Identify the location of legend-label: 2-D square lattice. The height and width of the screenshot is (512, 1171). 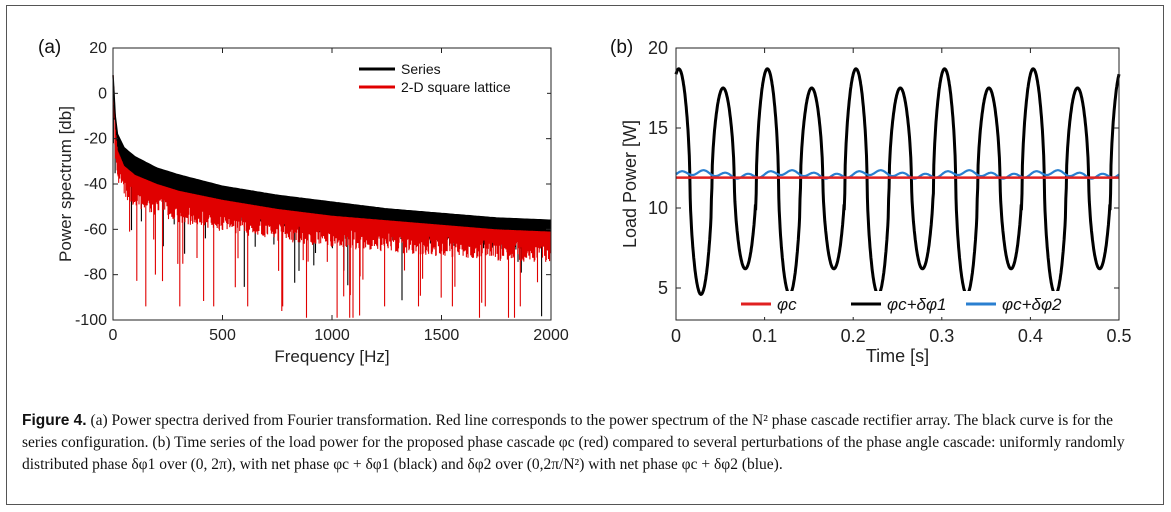
(456, 87).